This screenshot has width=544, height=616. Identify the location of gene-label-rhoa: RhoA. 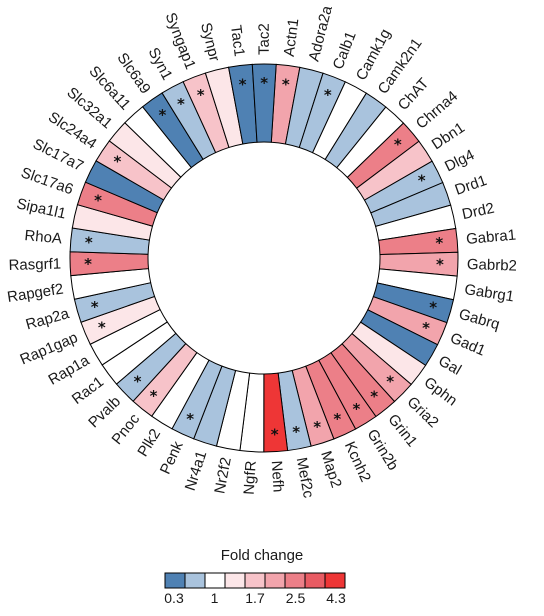
(43, 237).